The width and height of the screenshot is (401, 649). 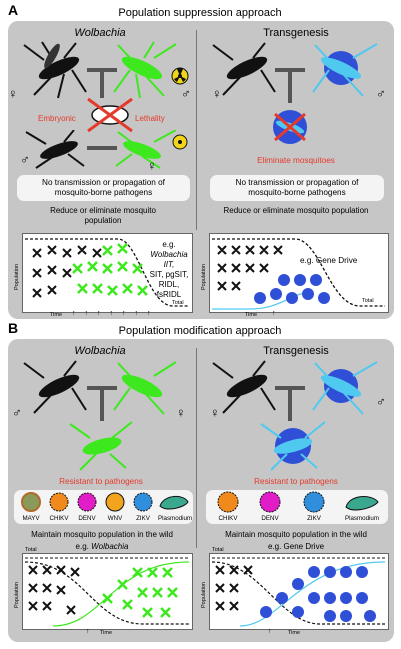 What do you see at coordinates (296, 481) in the screenshot?
I see `b-transgenesis-resistant-label: Resistant to pathogens` at bounding box center [296, 481].